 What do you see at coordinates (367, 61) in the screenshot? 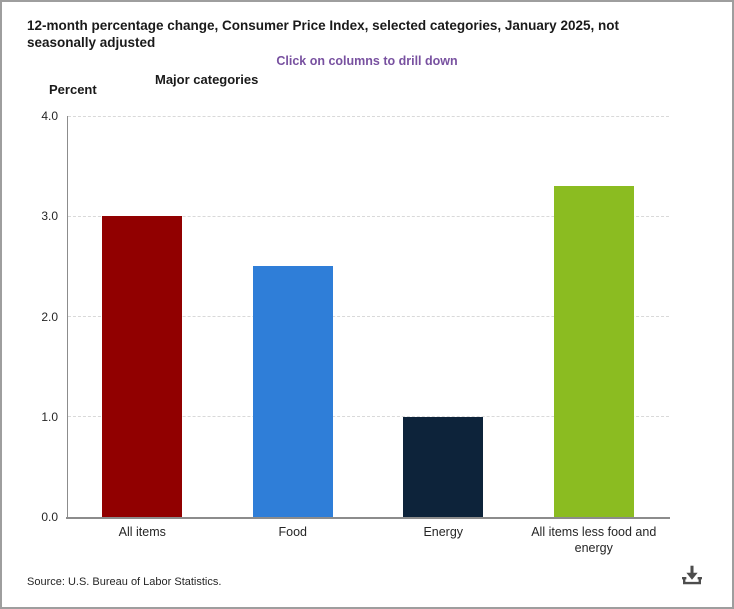
I see `drilldown-hint: Click on columns to drill down` at bounding box center [367, 61].